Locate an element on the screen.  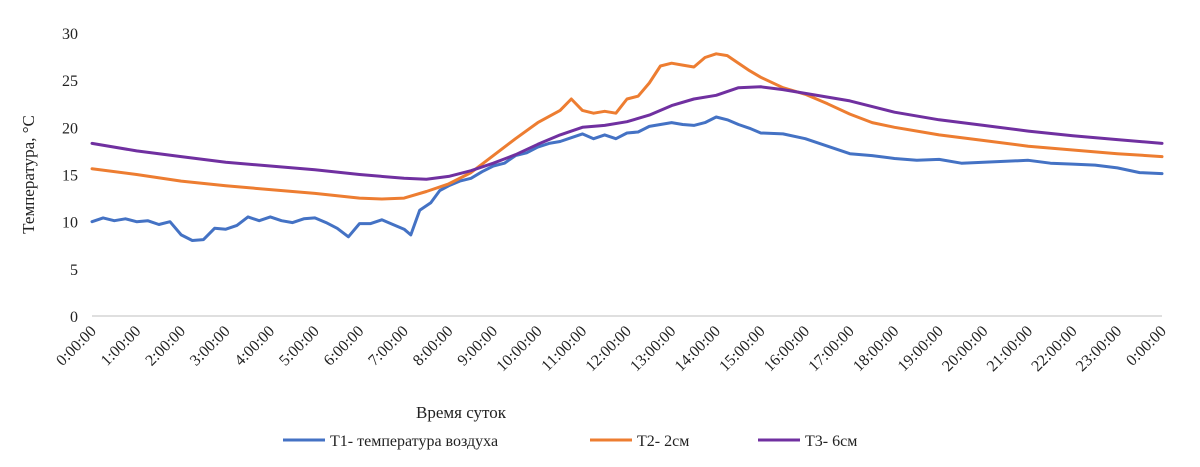
x-tick-label: 20:00:00 is located at coordinates (965, 349).